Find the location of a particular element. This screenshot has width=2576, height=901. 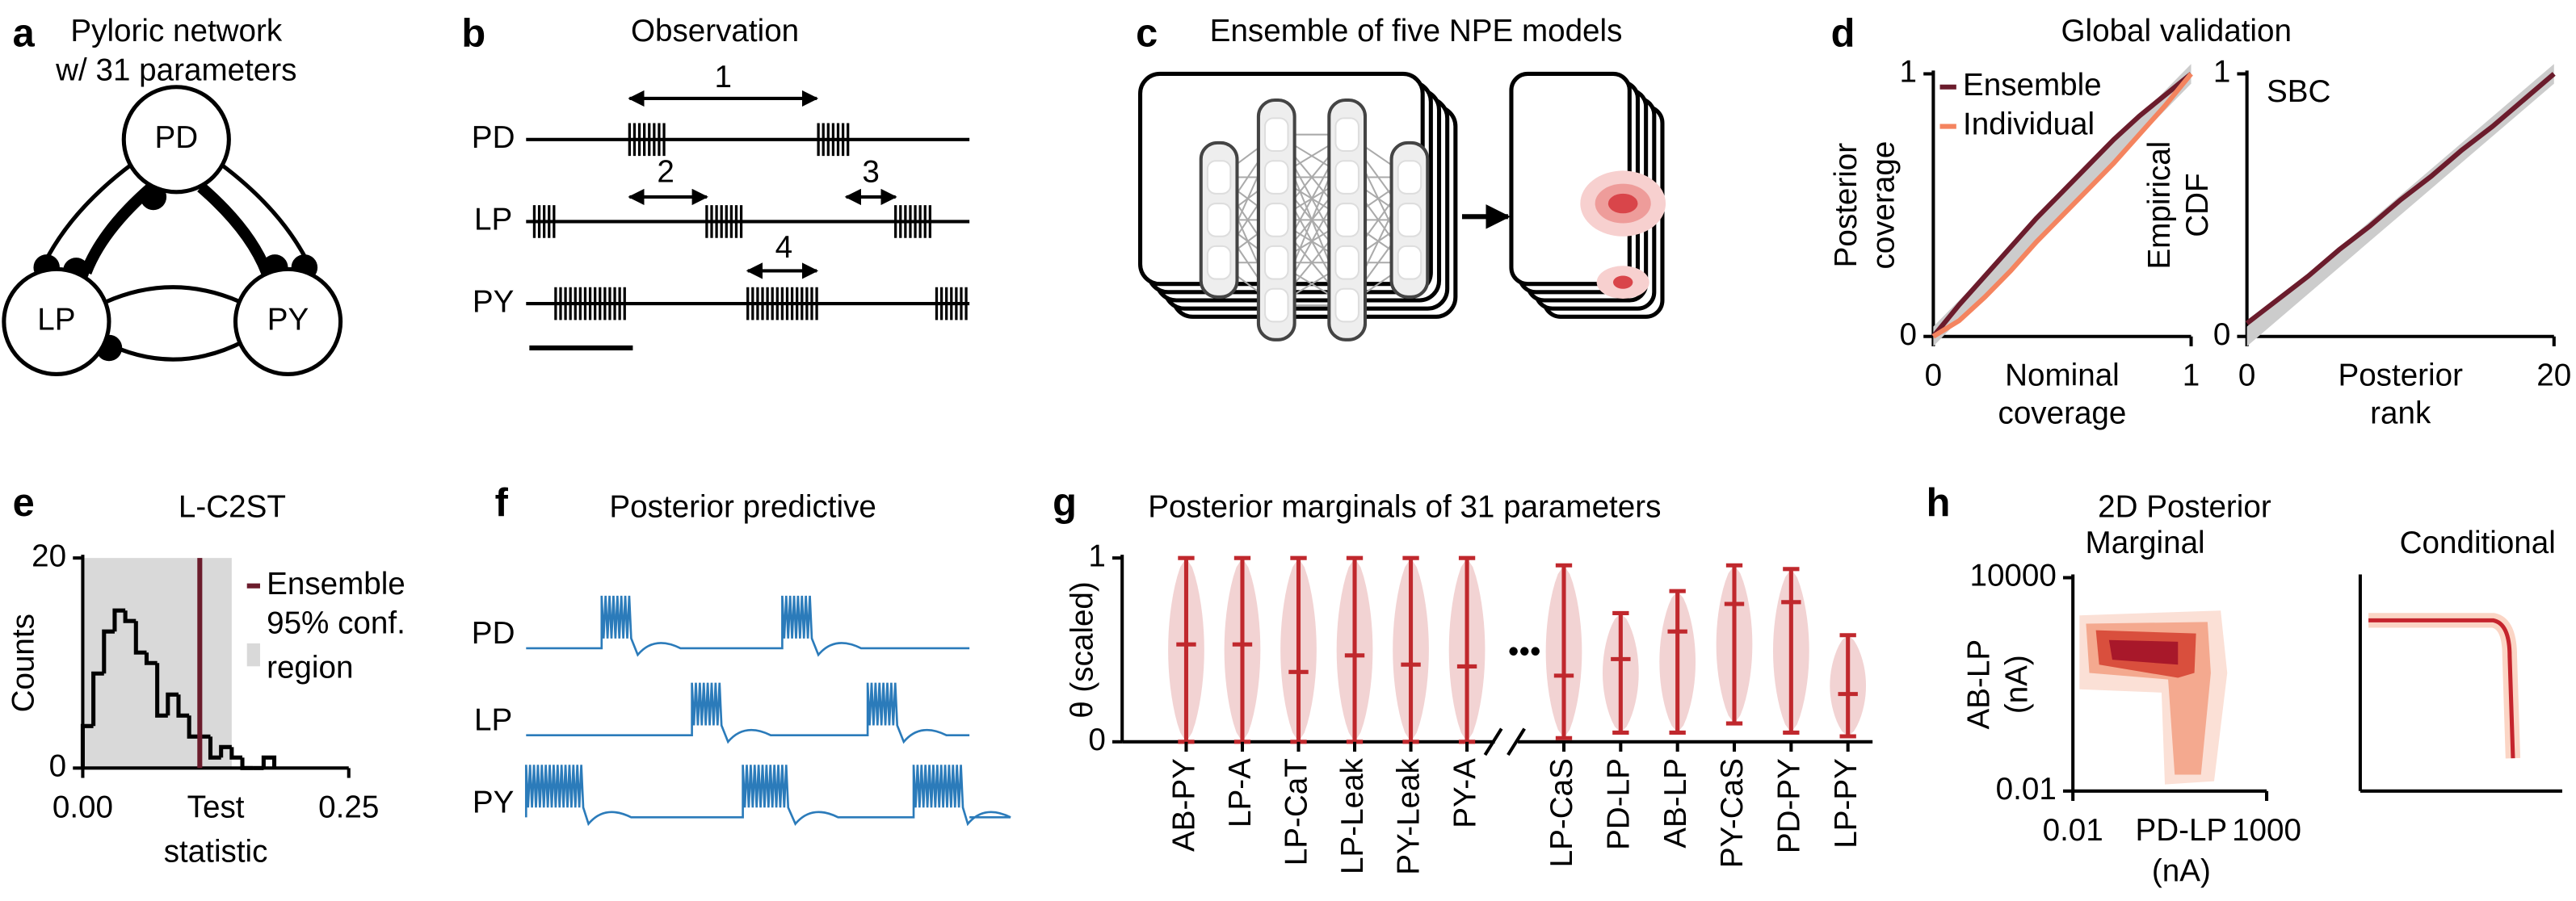

panel-title: Observation is located at coordinates (715, 31).